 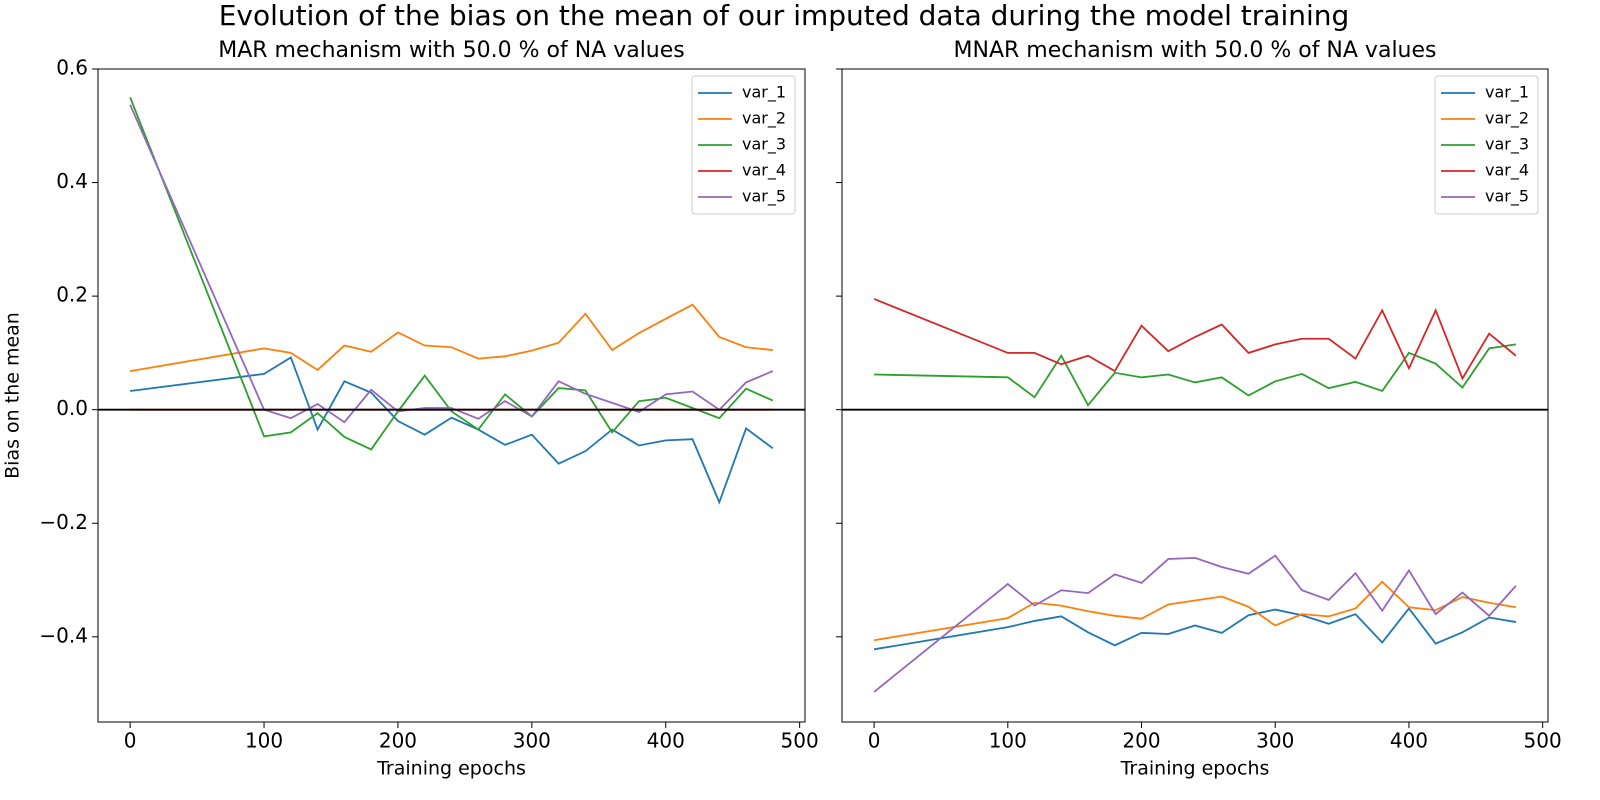 What do you see at coordinates (13, 395) in the screenshot?
I see `y-axis-label: Bias on the mean` at bounding box center [13, 395].